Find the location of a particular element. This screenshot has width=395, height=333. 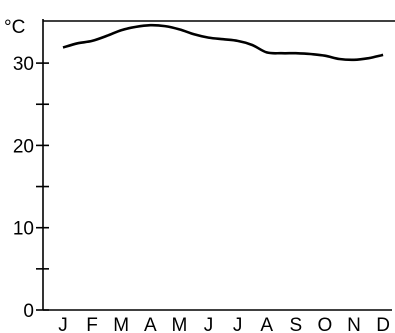

y-tick-label: 10 is located at coordinates (23, 229).